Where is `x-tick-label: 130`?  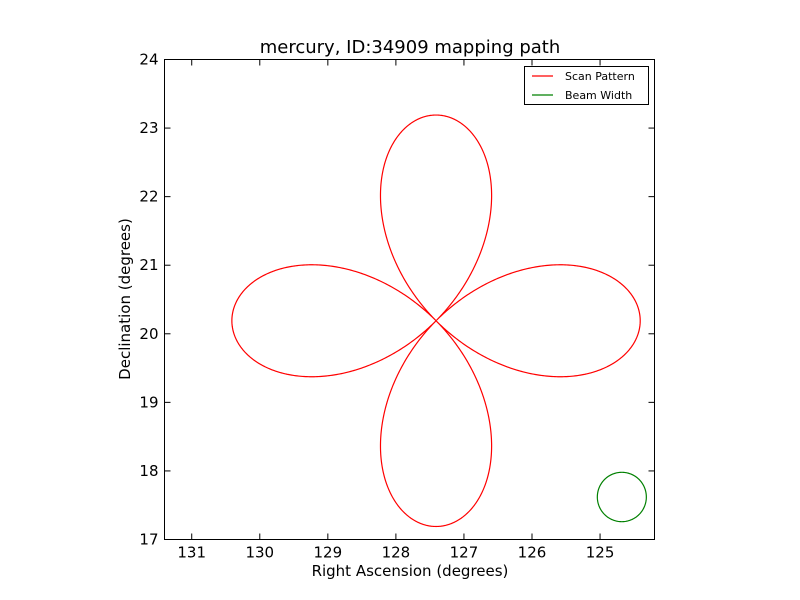
x-tick-label: 130 is located at coordinates (259, 553).